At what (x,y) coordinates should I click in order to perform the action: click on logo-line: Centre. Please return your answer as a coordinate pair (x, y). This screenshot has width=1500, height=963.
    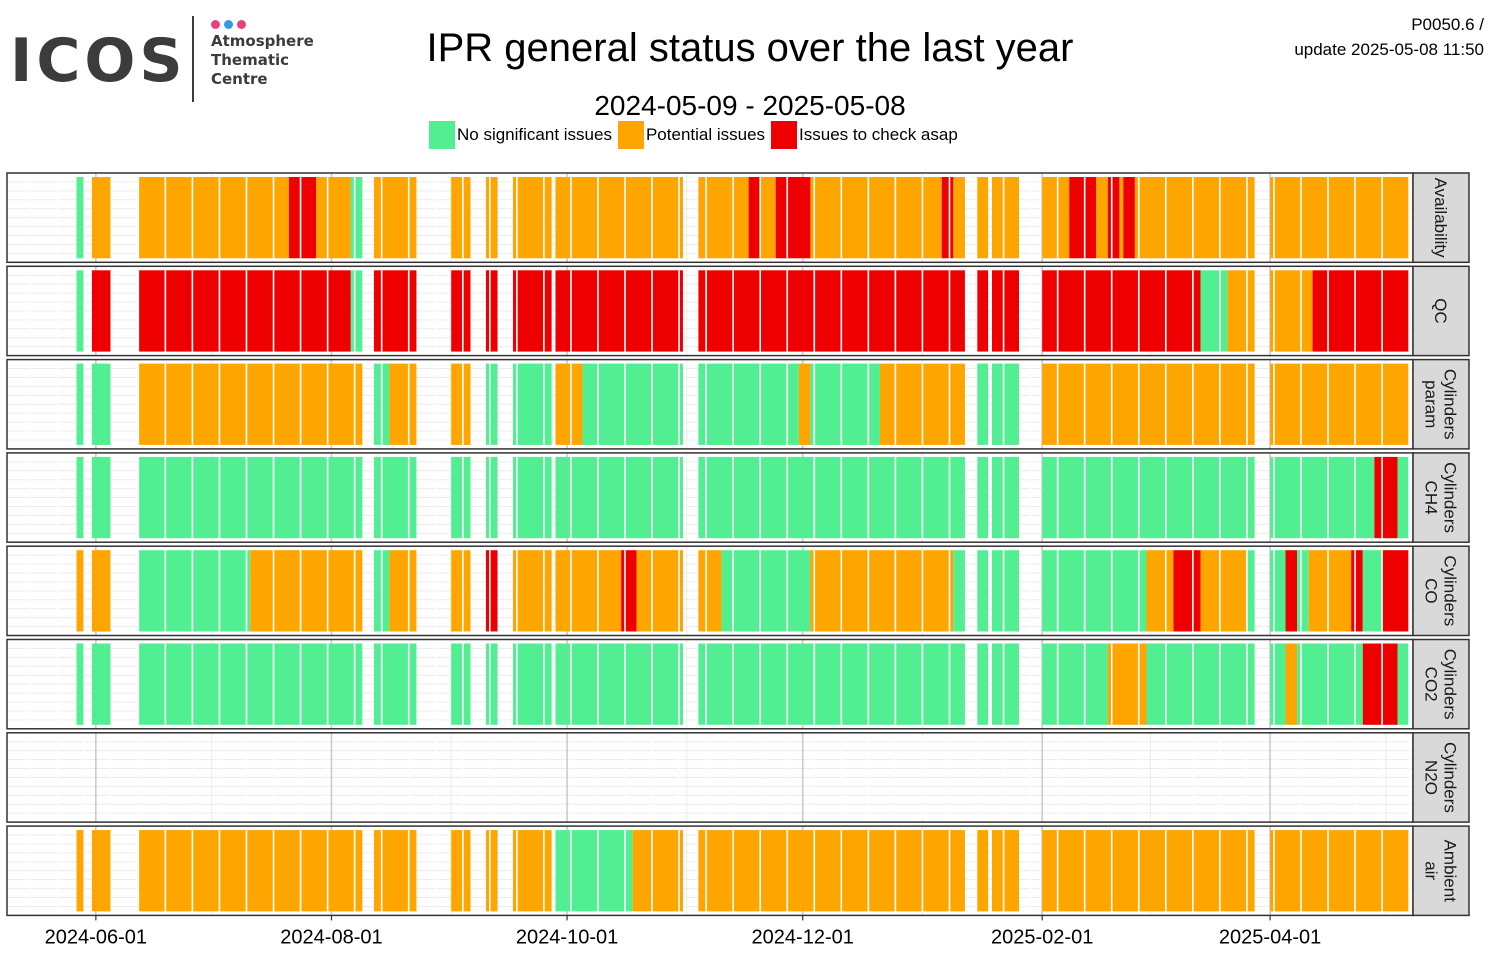
    Looking at the image, I should click on (239, 79).